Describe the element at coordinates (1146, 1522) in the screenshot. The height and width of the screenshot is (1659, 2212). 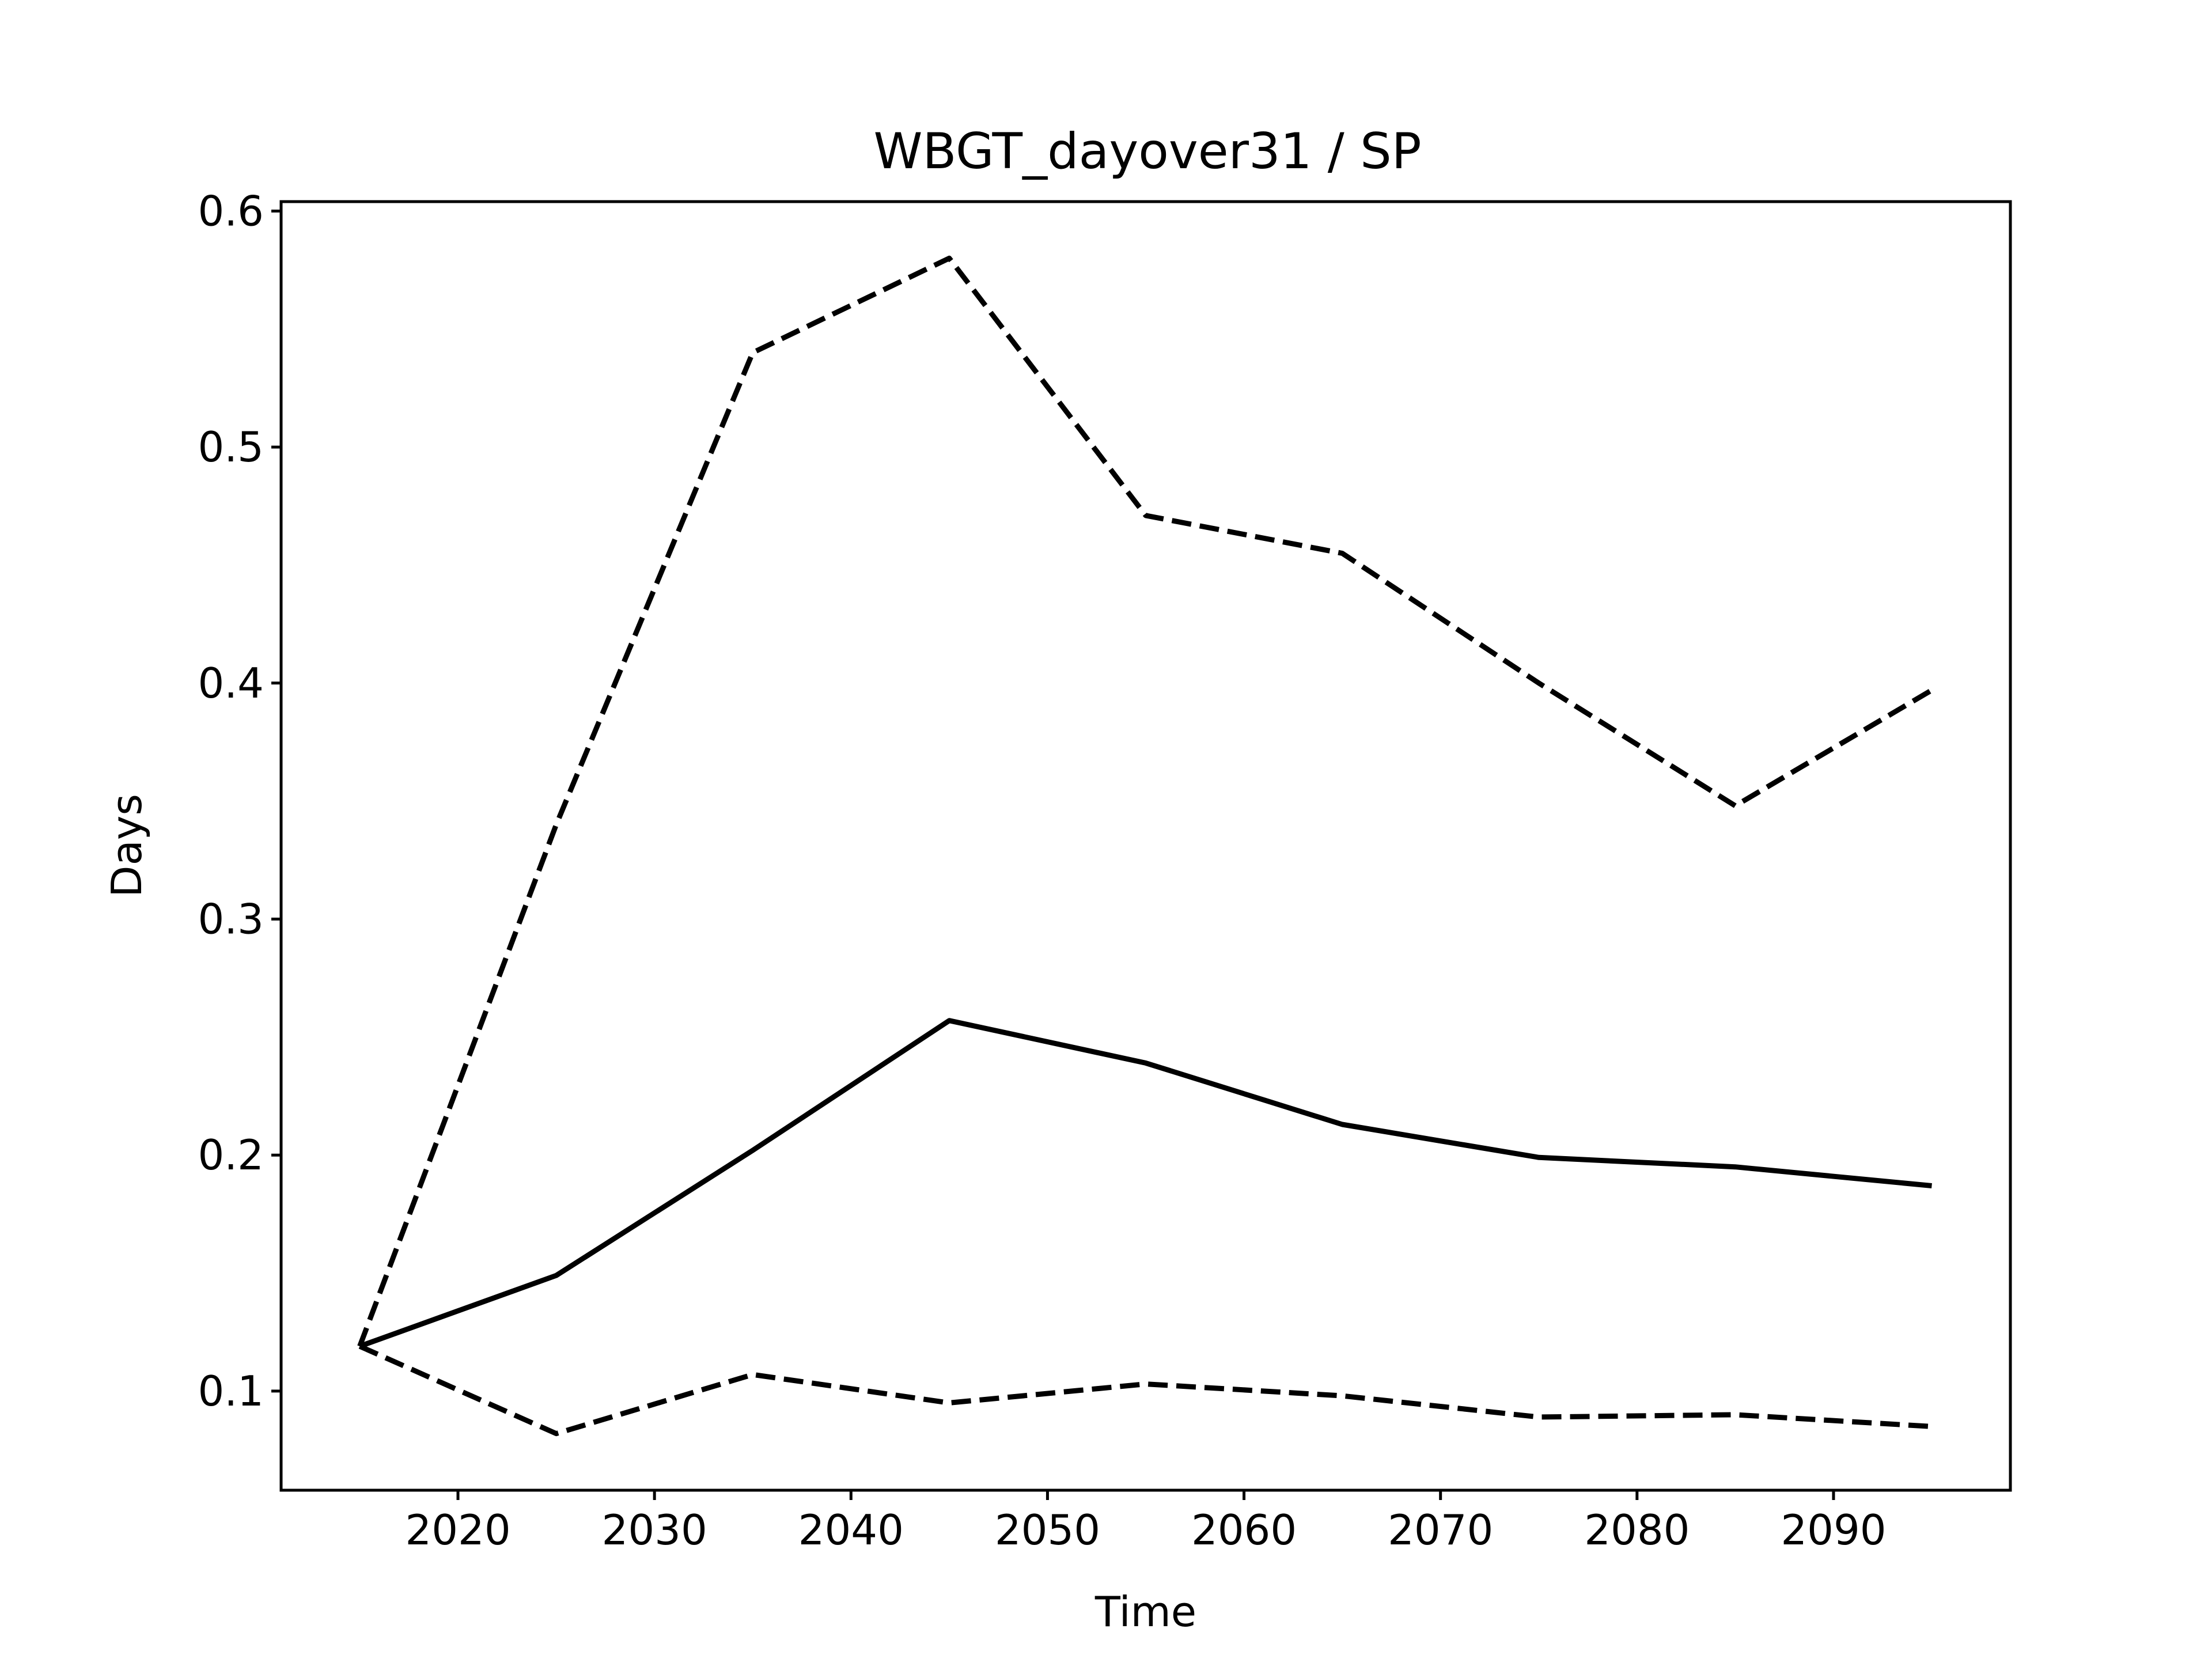
I see `x-axis: 2020 2030 2040 2050 2060 2070 2080 2090` at that location.